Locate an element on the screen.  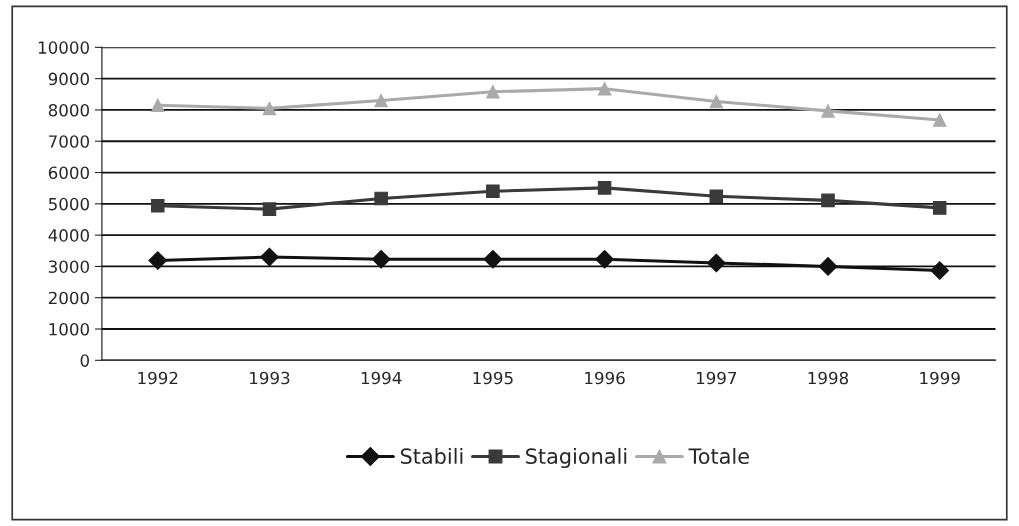
y-tick-label: 9000 is located at coordinates (68, 79).